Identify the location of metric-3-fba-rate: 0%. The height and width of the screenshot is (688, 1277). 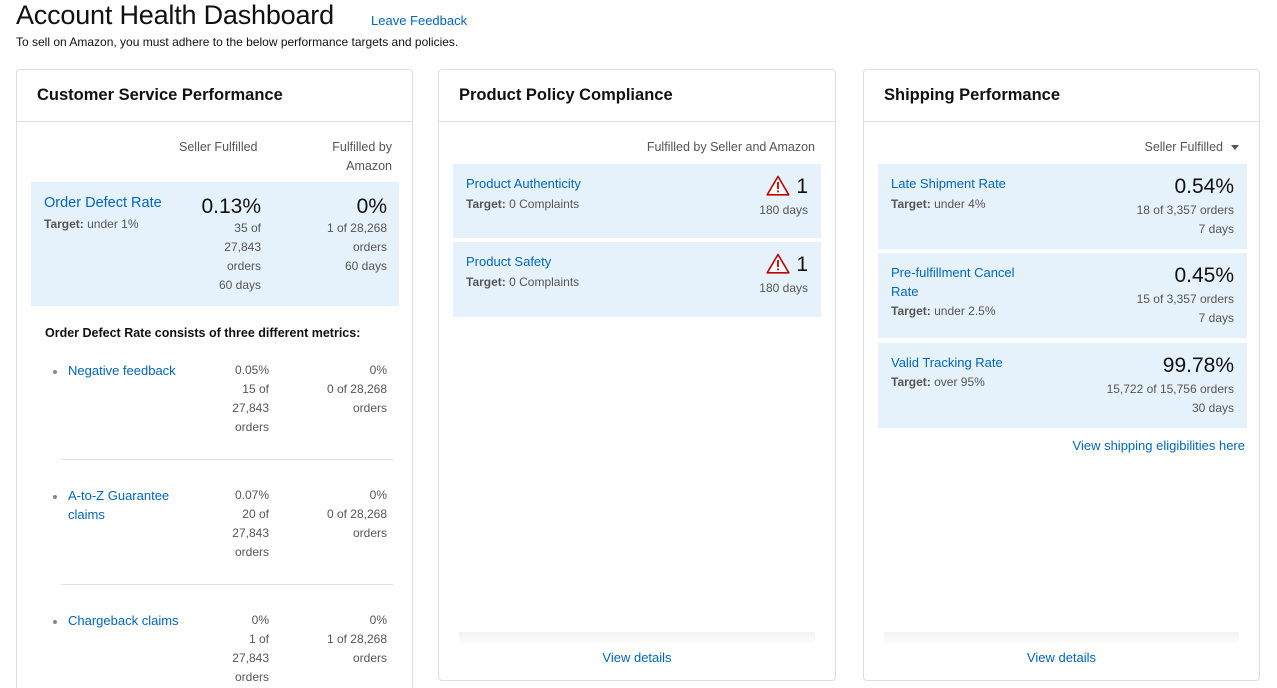
(378, 620).